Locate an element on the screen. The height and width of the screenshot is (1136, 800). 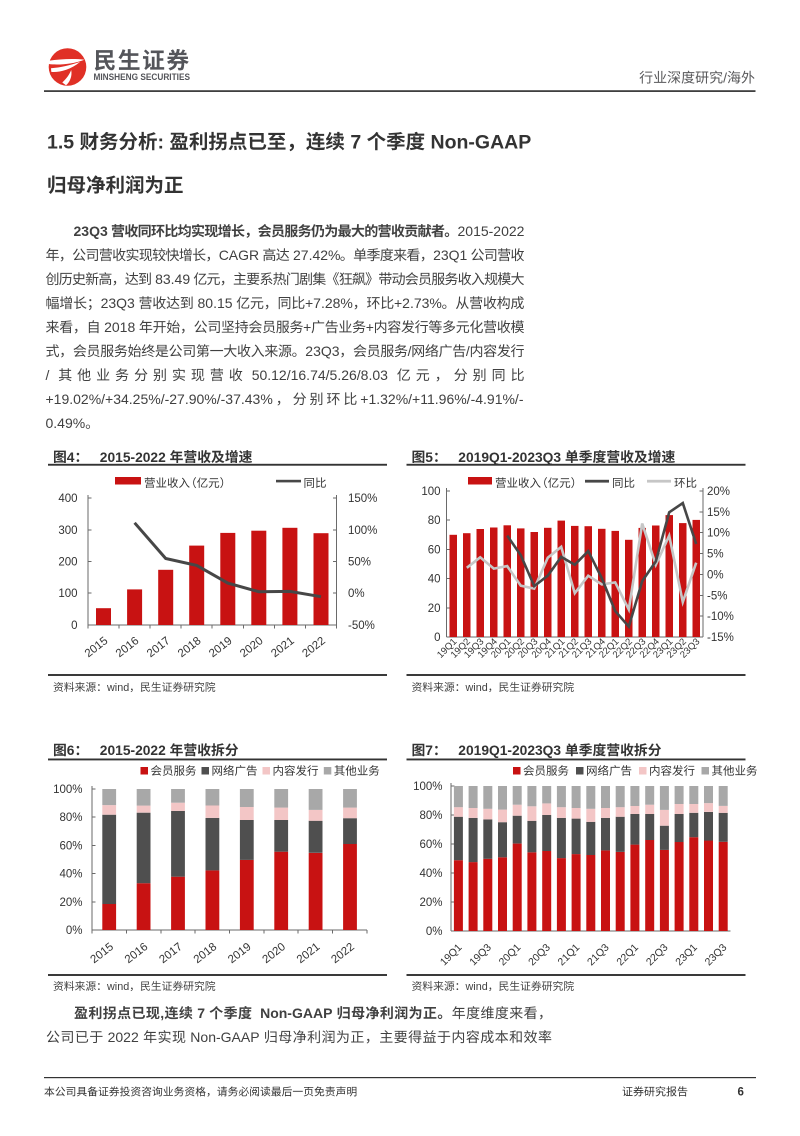
svg-text: 400 is located at coordinates (67, 499).